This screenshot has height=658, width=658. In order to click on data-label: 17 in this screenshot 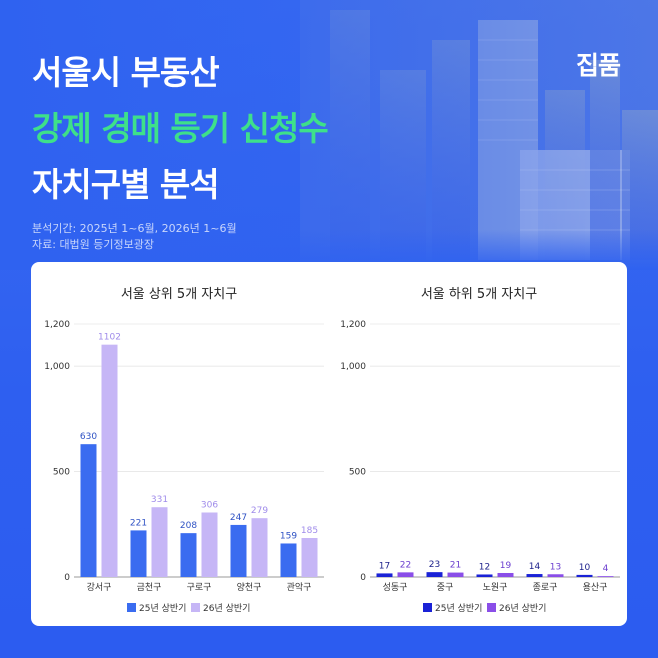, I will do `click(384, 566)`.